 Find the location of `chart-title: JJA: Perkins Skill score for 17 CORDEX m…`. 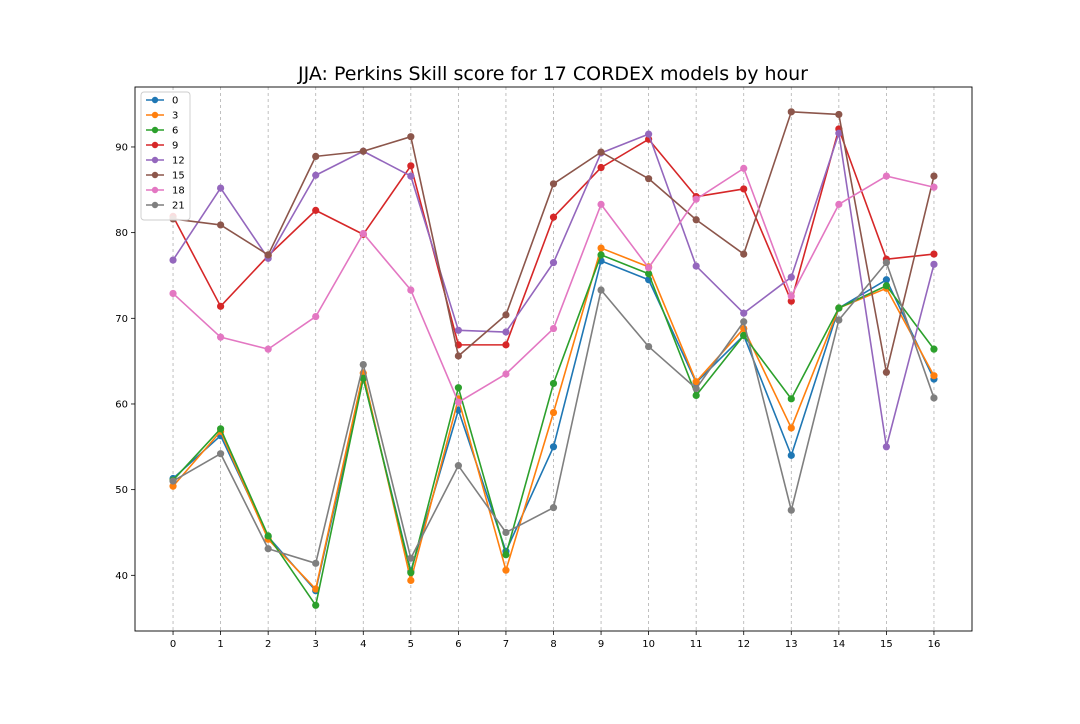

chart-title: JJA: Perkins Skill score for 17 CORDEX m… is located at coordinates (552, 74).